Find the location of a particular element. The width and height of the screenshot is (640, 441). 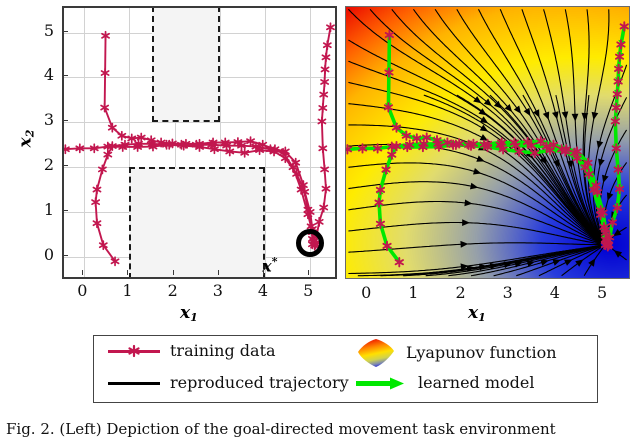

lyapunov-surface-icon is located at coordinates (376, 353).